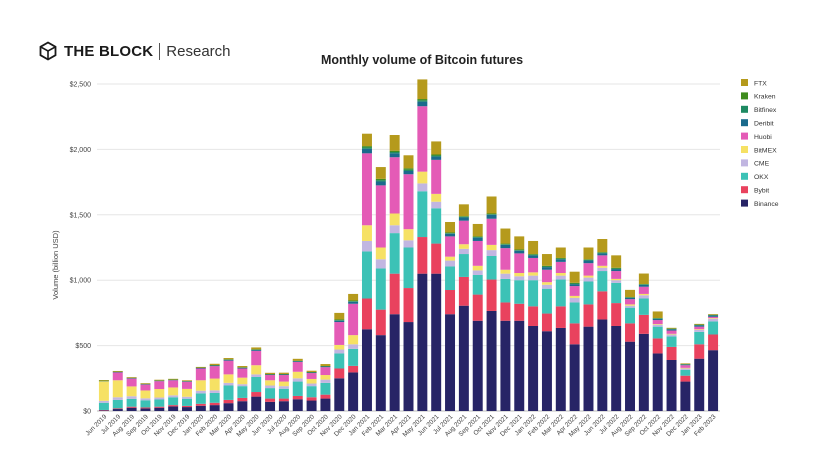  Describe the element at coordinates (81, 215) in the screenshot. I see `y-tick-label: $1,500` at that location.